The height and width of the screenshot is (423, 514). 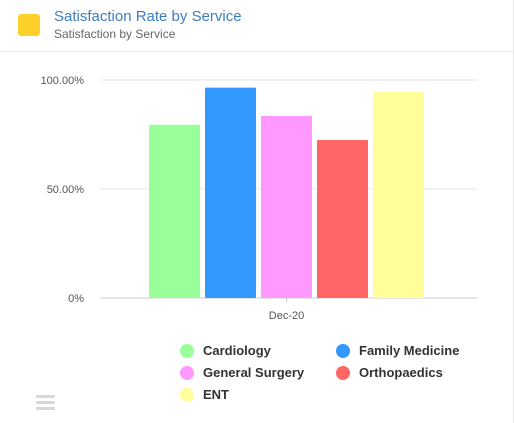 What do you see at coordinates (148, 16) in the screenshot?
I see `chart-title: Satisfaction Rate by Service` at bounding box center [148, 16].